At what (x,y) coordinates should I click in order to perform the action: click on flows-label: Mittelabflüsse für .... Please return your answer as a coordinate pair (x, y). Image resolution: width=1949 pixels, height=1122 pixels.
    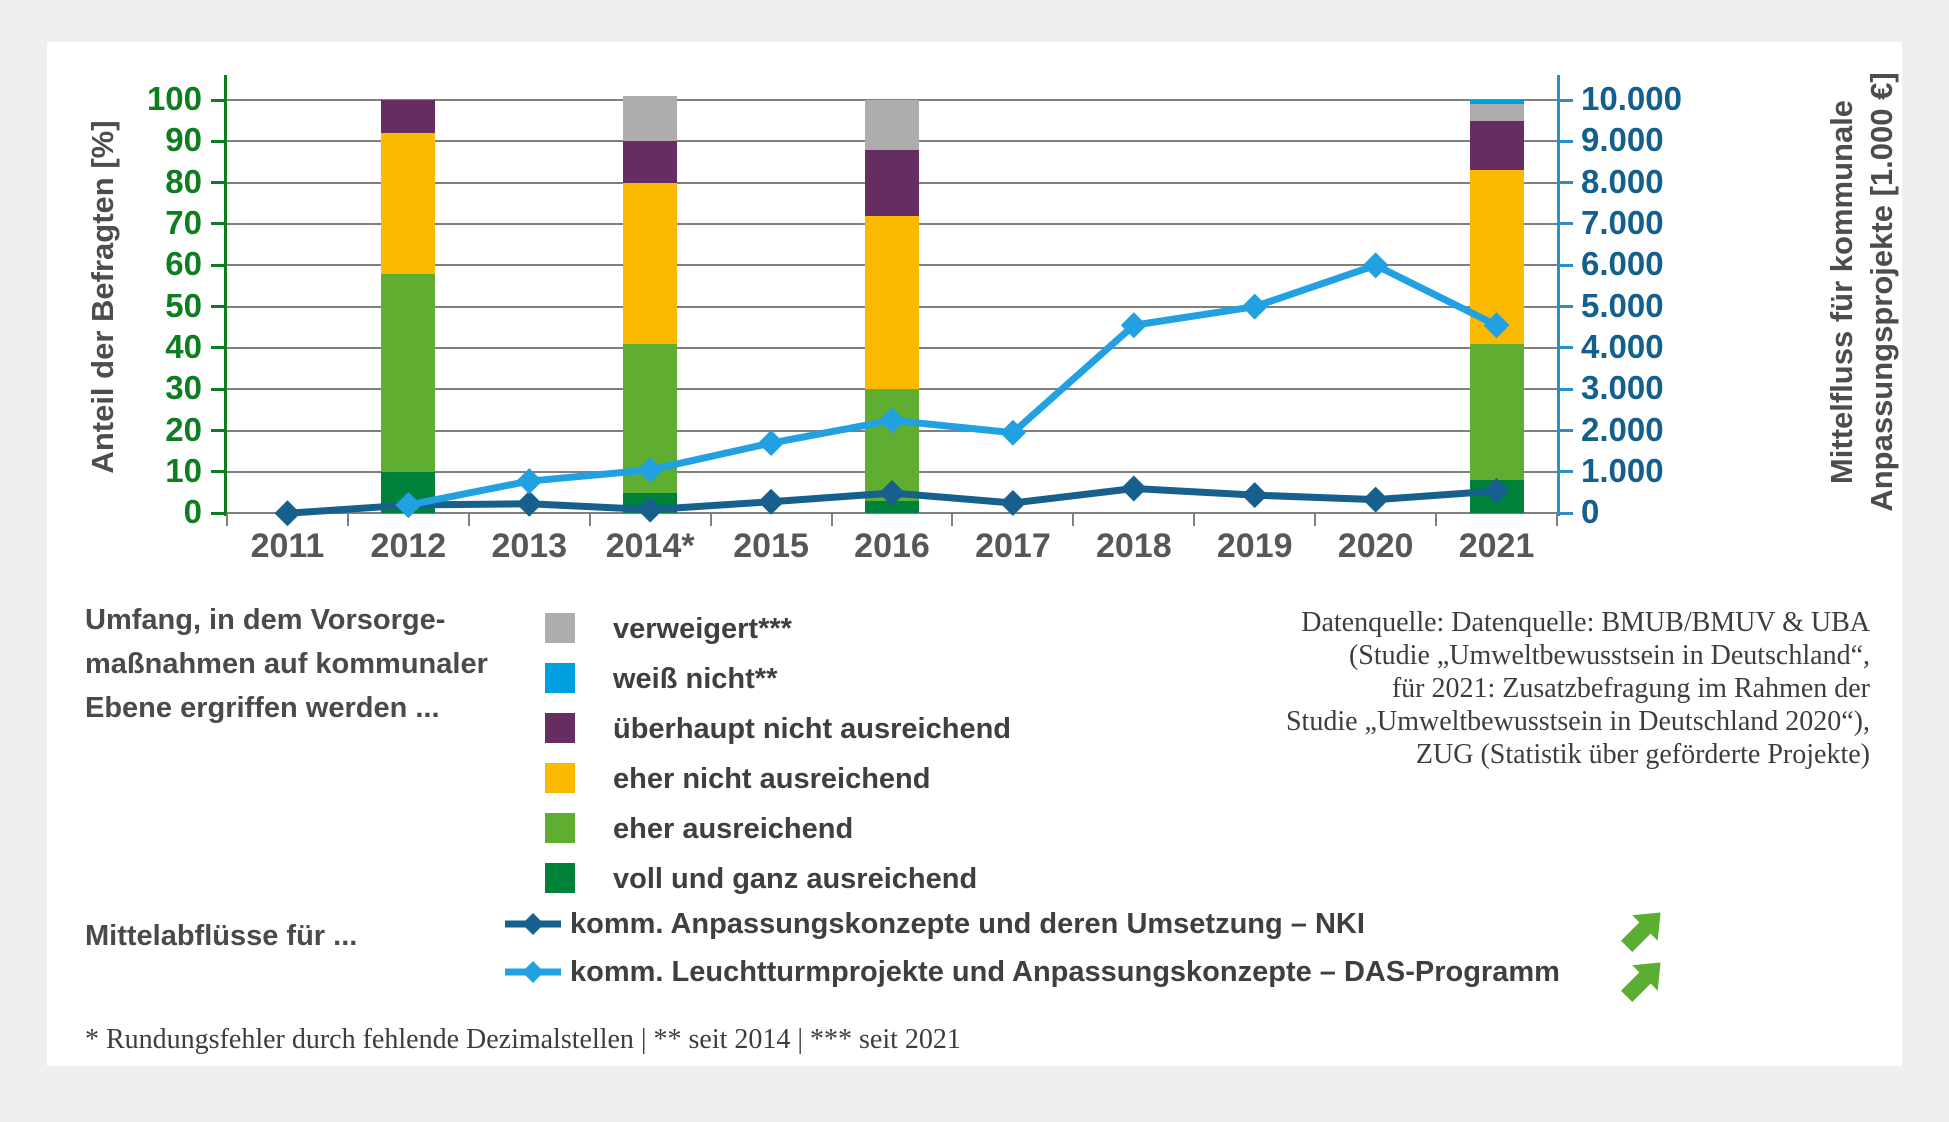
    Looking at the image, I should click on (221, 936).